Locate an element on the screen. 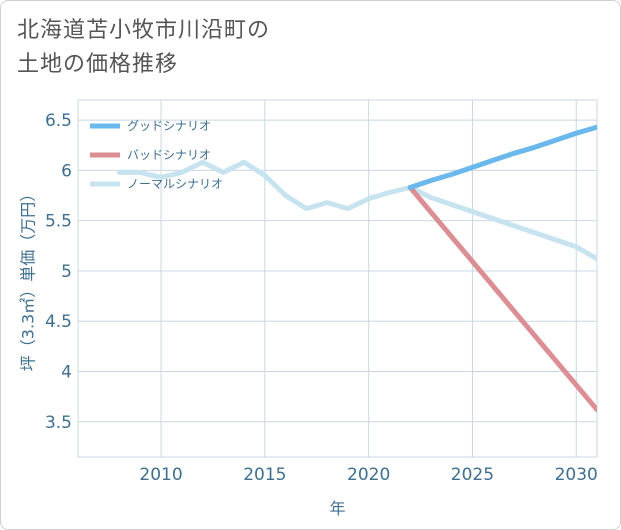 The image size is (621, 530). legend-label: バッドシナリオ is located at coordinates (169, 155).